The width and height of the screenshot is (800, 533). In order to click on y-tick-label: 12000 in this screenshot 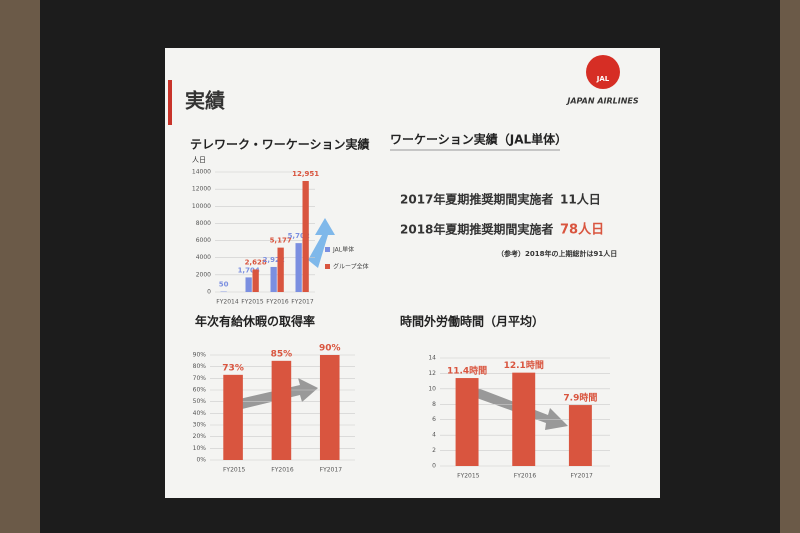, I will do `click(201, 189)`.